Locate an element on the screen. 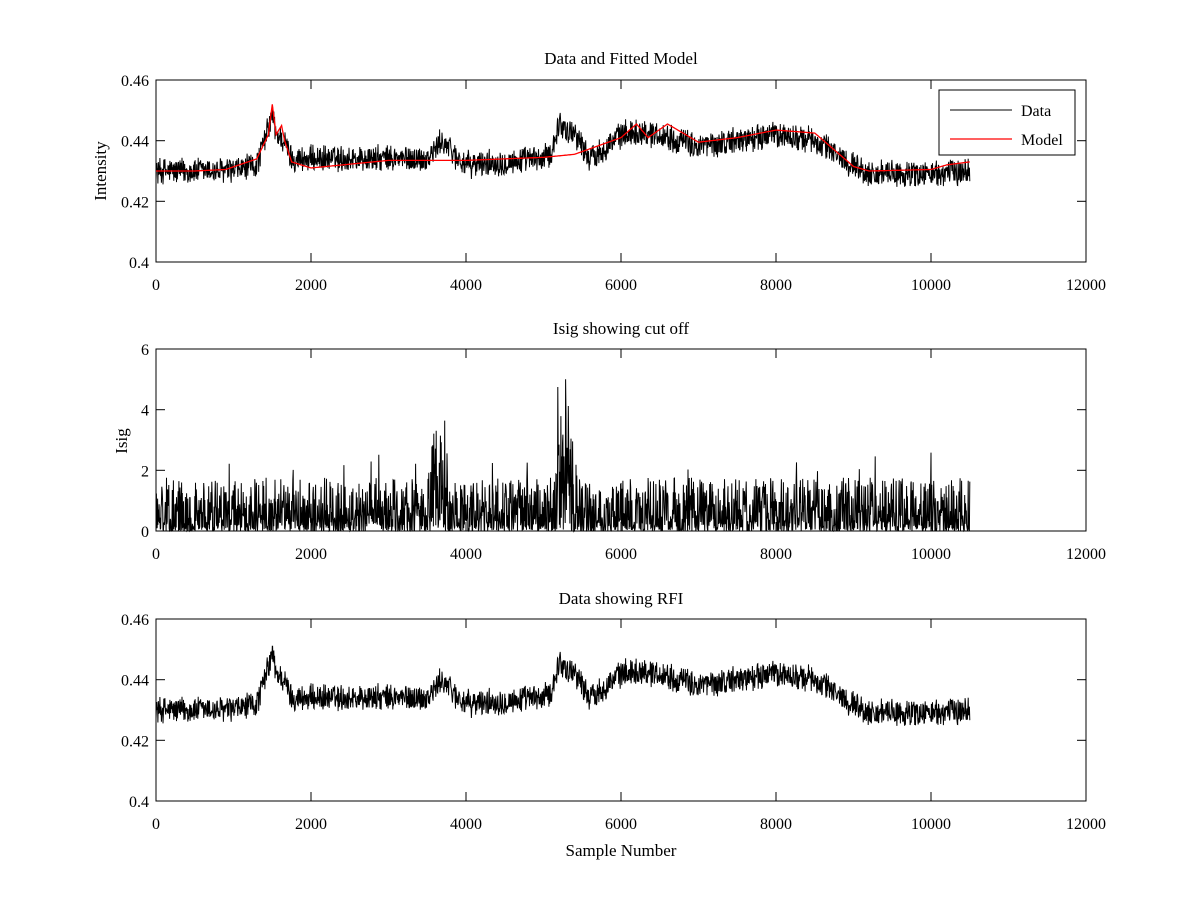  panel-2-title: Isig showing cut off is located at coordinates (621, 328).